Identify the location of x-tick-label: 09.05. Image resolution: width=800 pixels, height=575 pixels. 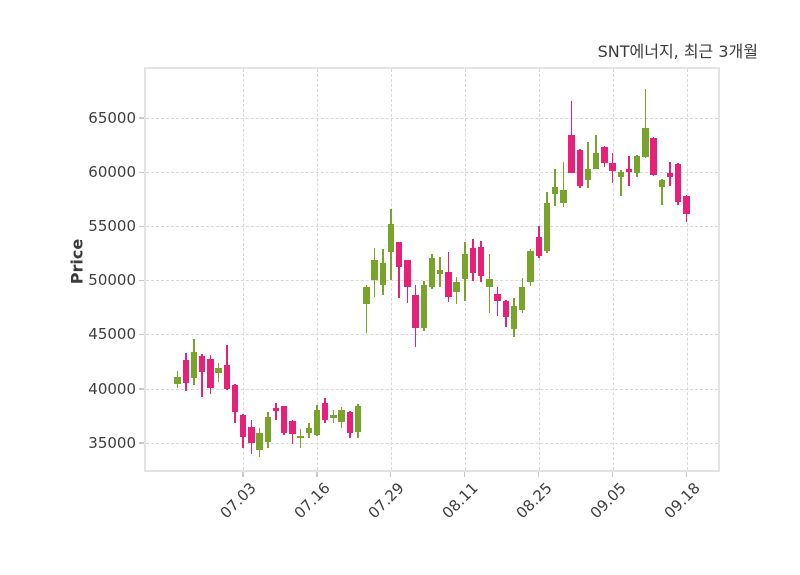
(608, 501).